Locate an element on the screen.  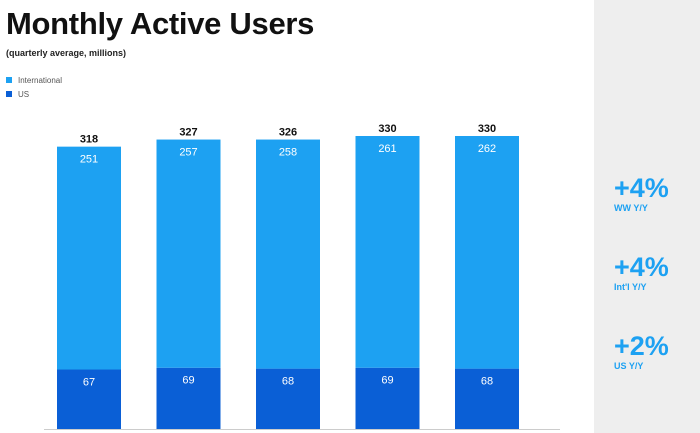
stat-ww-label: WW Y/Y is located at coordinates (631, 208).